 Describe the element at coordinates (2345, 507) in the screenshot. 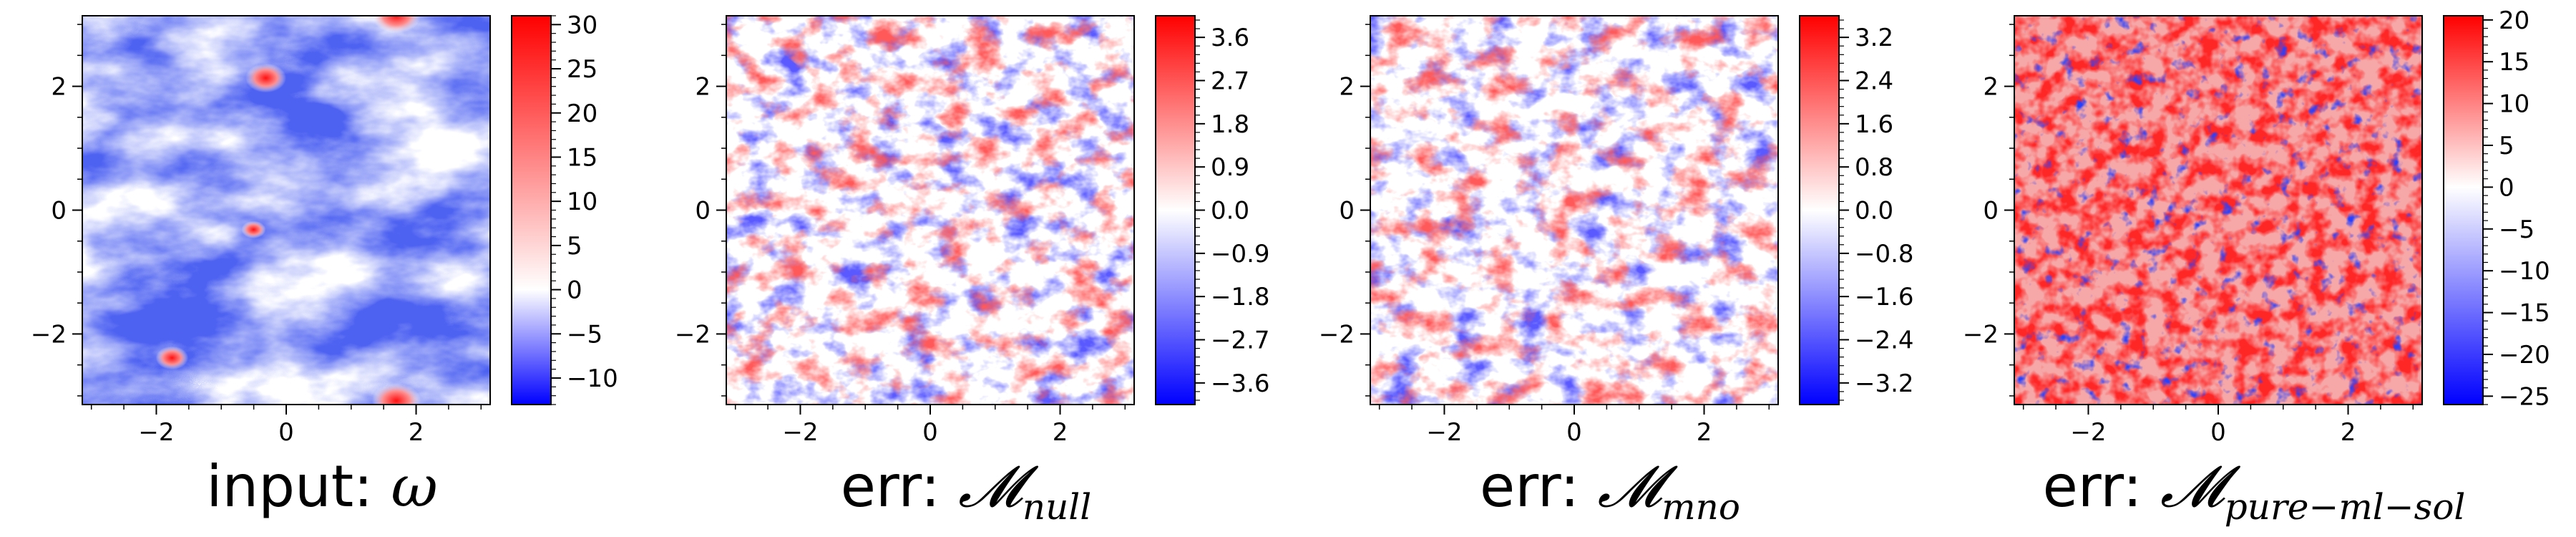

I see `title-subscript: pure−ml−sol` at that location.